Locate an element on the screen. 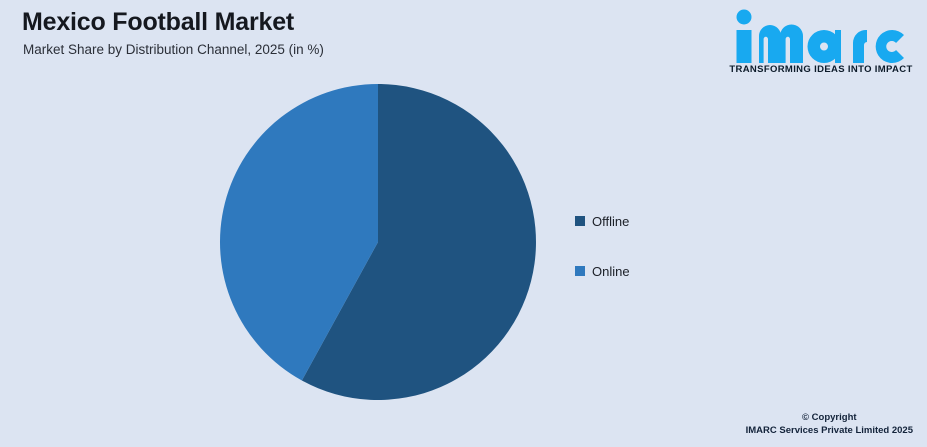 The height and width of the screenshot is (447, 927). chart-legend: Offline Online is located at coordinates (650, 246).